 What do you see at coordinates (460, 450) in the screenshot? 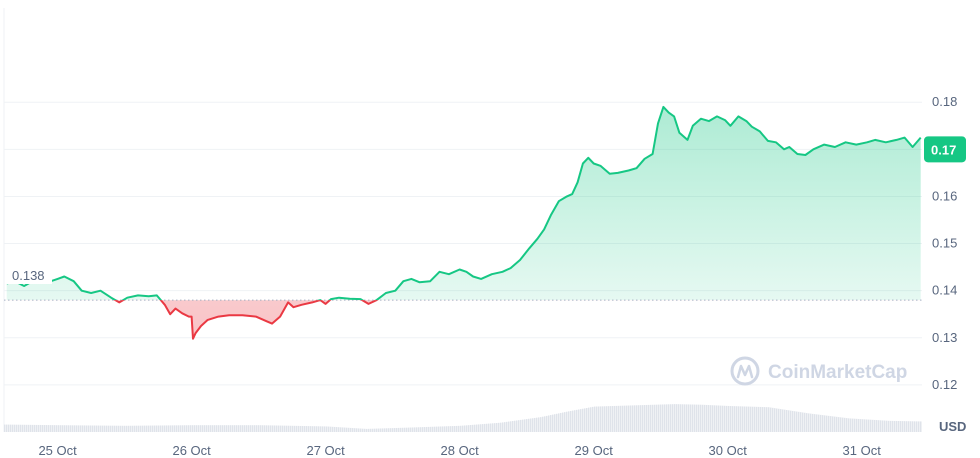
I see `x-tick-label: 28 Oct` at bounding box center [460, 450].